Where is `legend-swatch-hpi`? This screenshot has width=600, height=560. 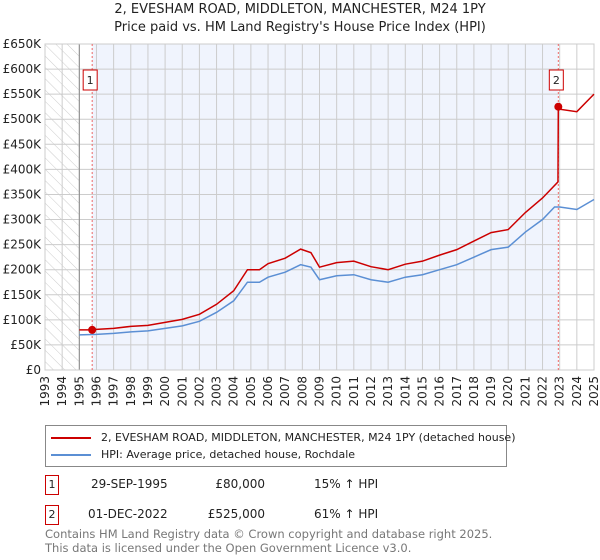 legend-swatch-hpi is located at coordinates (71, 454).